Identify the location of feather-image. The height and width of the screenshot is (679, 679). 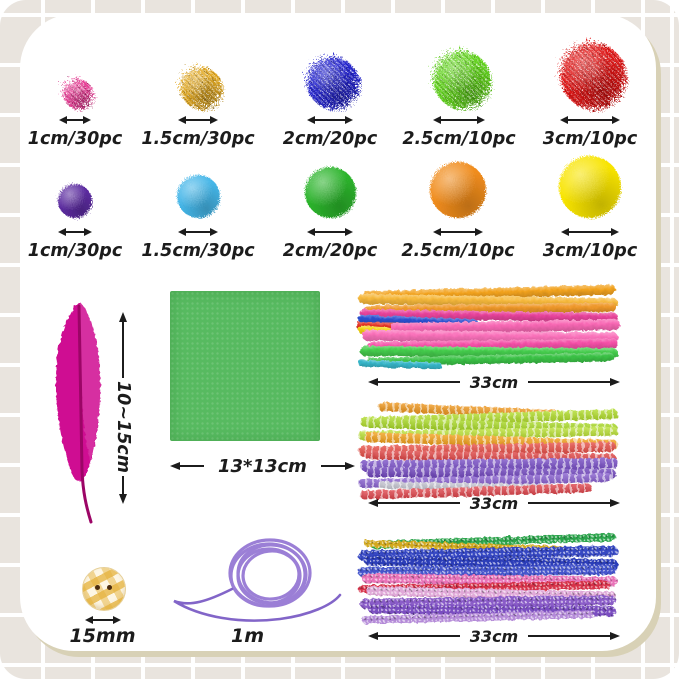
(78, 413).